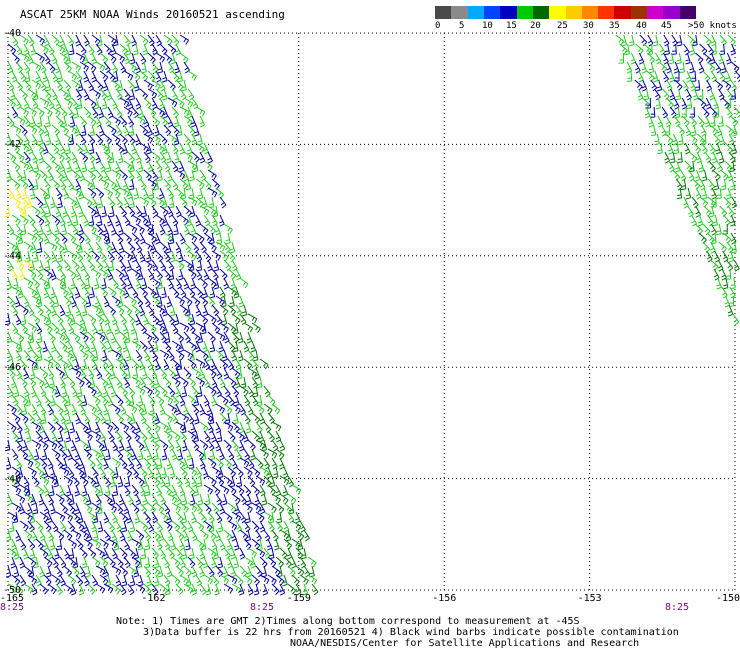 The width and height of the screenshot is (740, 650). What do you see at coordinates (12, 256) in the screenshot?
I see `latitude-label: -44` at bounding box center [12, 256].